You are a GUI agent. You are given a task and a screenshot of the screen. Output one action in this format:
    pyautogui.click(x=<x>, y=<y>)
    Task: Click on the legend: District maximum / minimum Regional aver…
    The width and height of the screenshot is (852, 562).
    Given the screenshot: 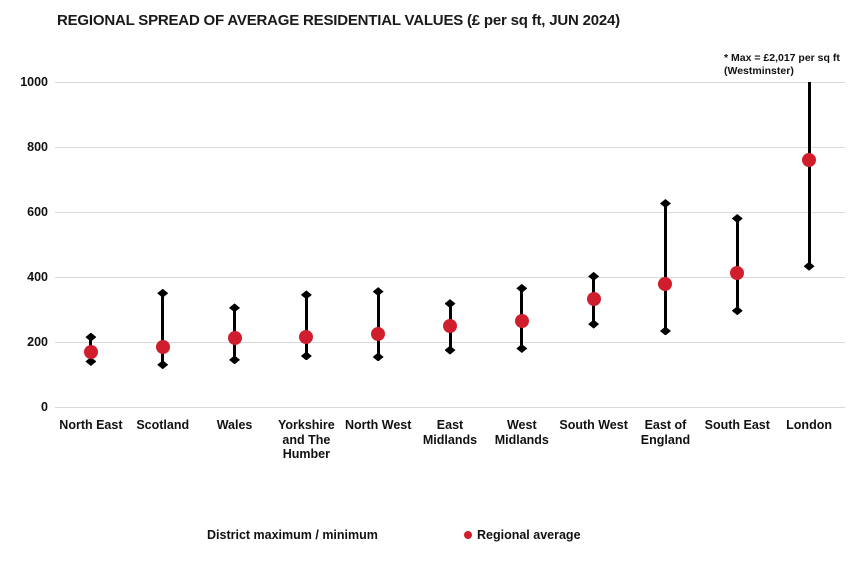 What is the action you would take?
    pyautogui.click(x=426, y=537)
    